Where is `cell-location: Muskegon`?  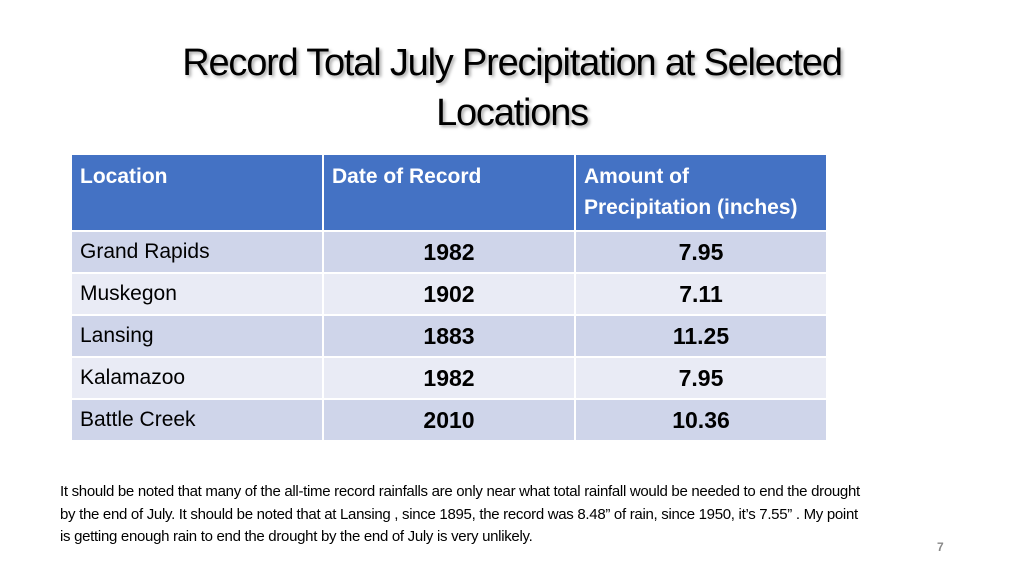
cell-location: Muskegon is located at coordinates (197, 294).